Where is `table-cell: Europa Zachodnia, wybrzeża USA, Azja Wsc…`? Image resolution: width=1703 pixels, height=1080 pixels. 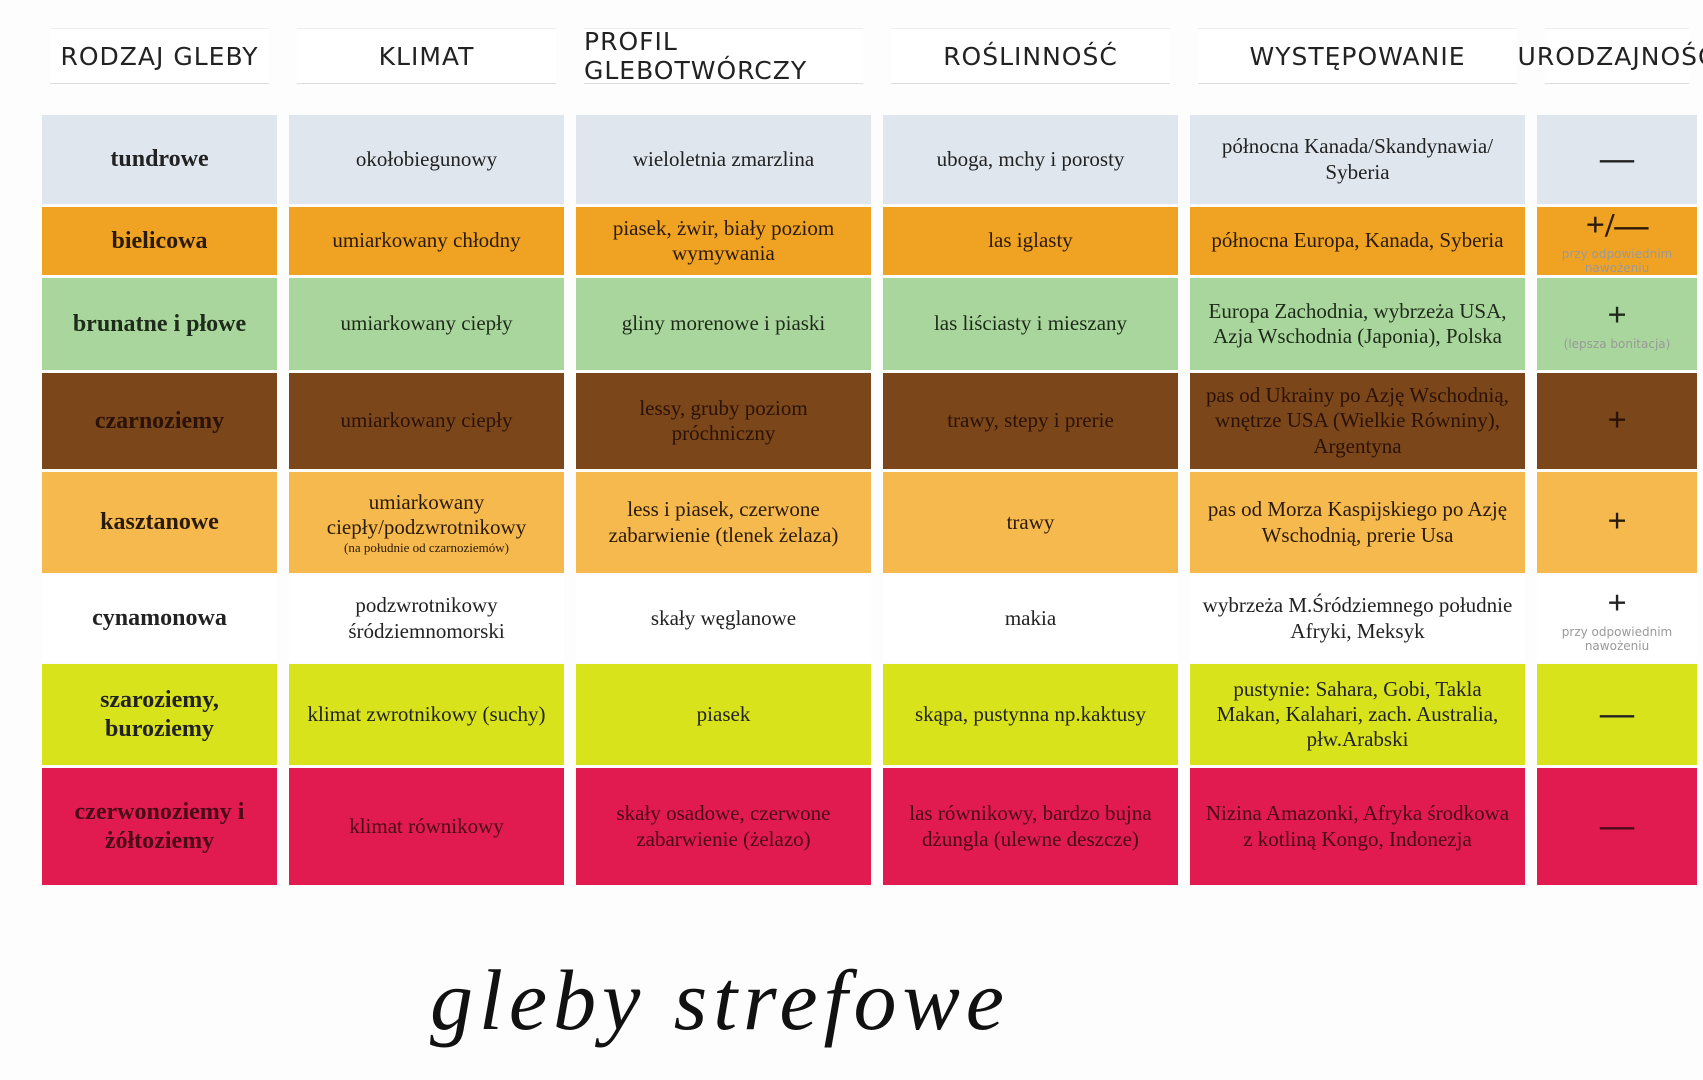 table-cell: Europa Zachodnia, wybrzeża USA, Azja Wsc… is located at coordinates (1357, 324).